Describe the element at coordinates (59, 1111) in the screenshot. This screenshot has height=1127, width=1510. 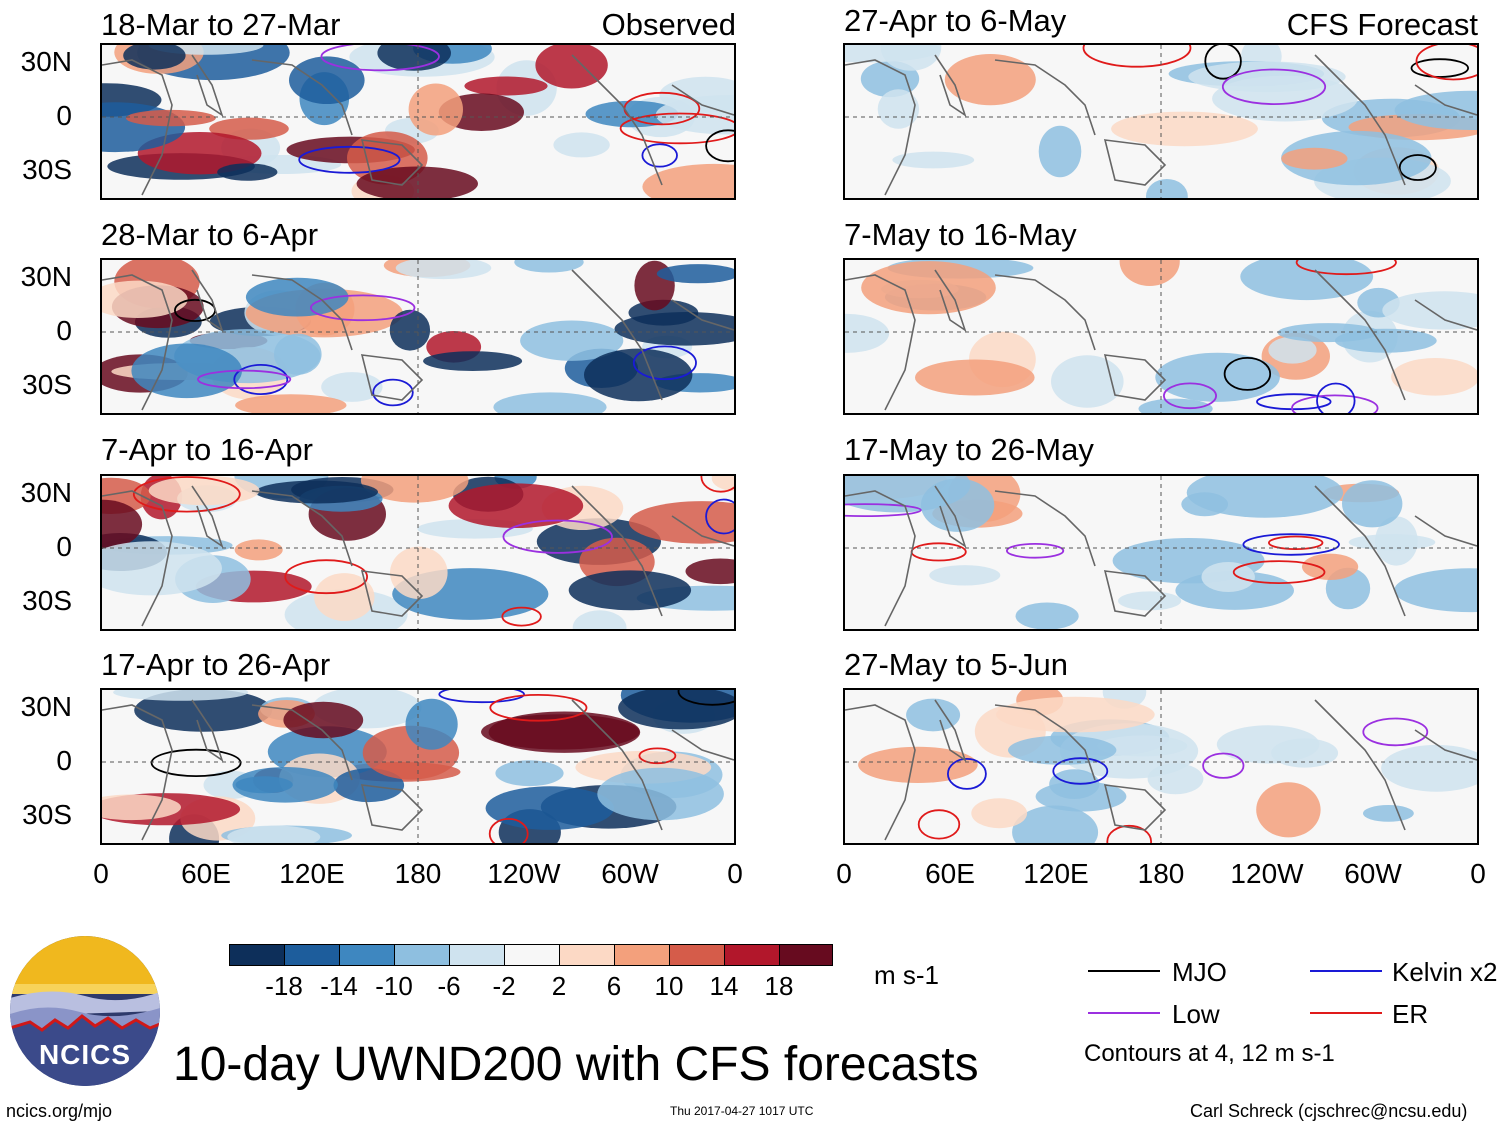
I see `footer-url: ncics.org/mjo` at that location.